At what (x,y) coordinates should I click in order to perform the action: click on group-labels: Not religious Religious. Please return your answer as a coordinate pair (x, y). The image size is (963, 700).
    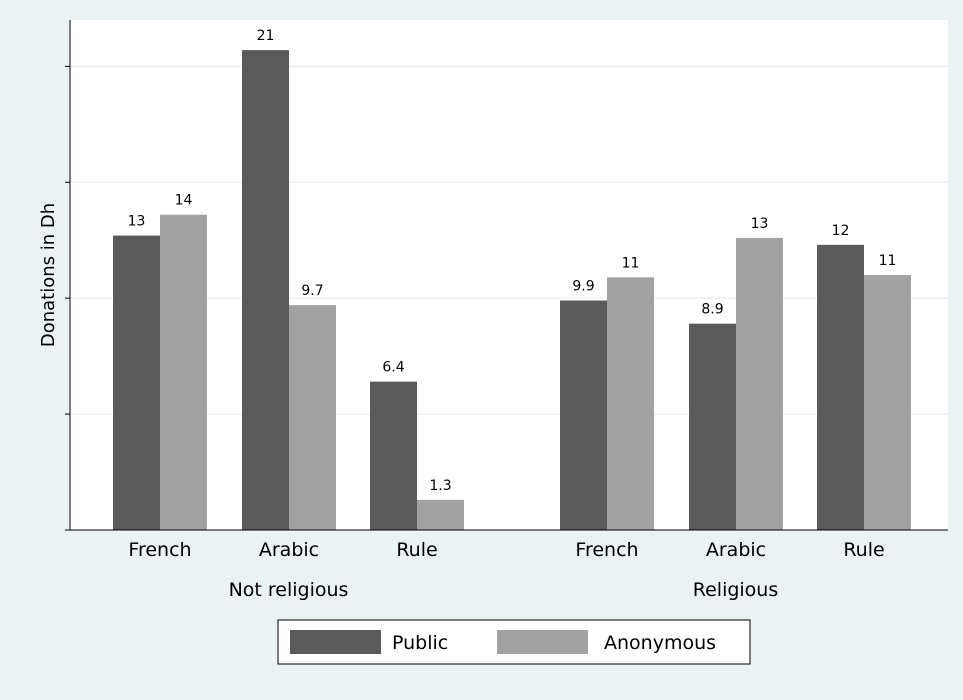
    Looking at the image, I should click on (504, 590).